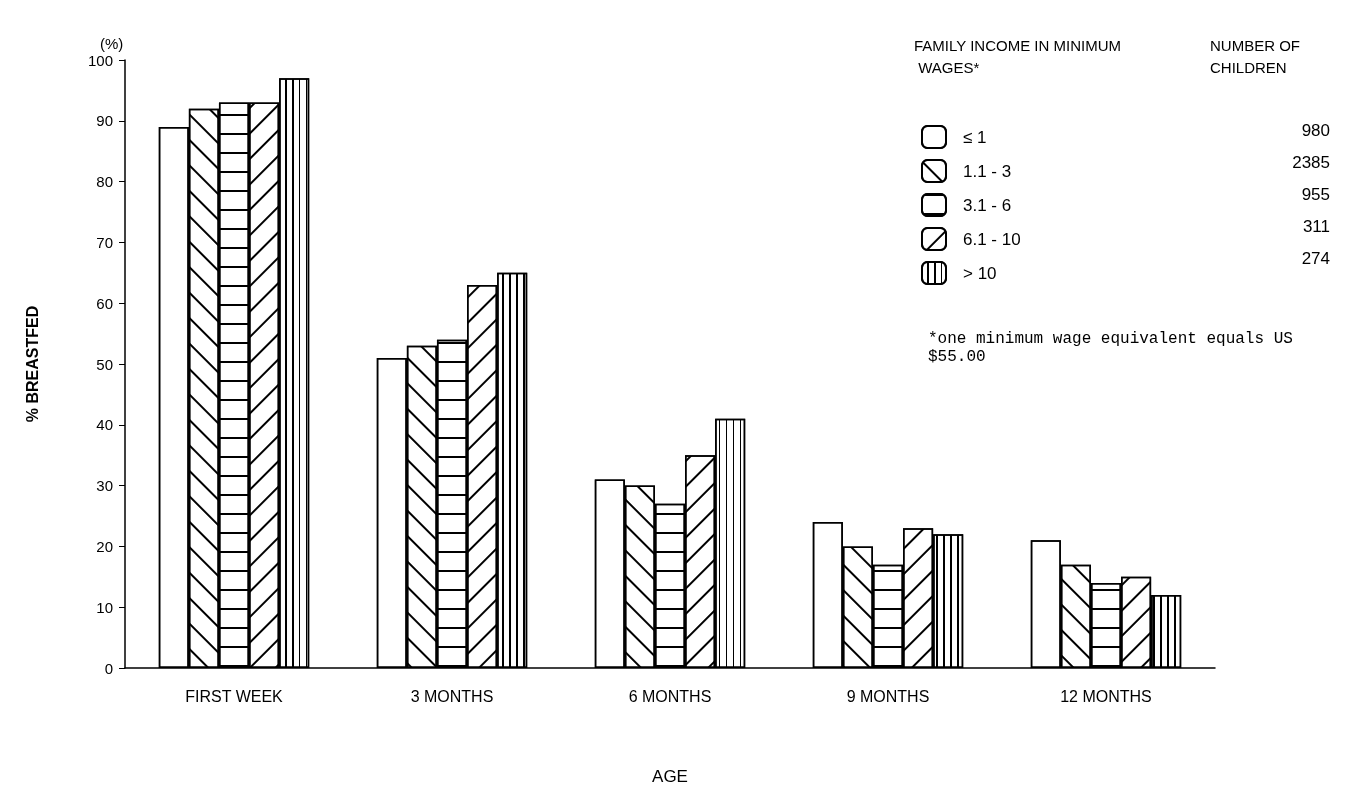  I want to click on x-tick-label: 9 MONTHS, so click(888, 696).